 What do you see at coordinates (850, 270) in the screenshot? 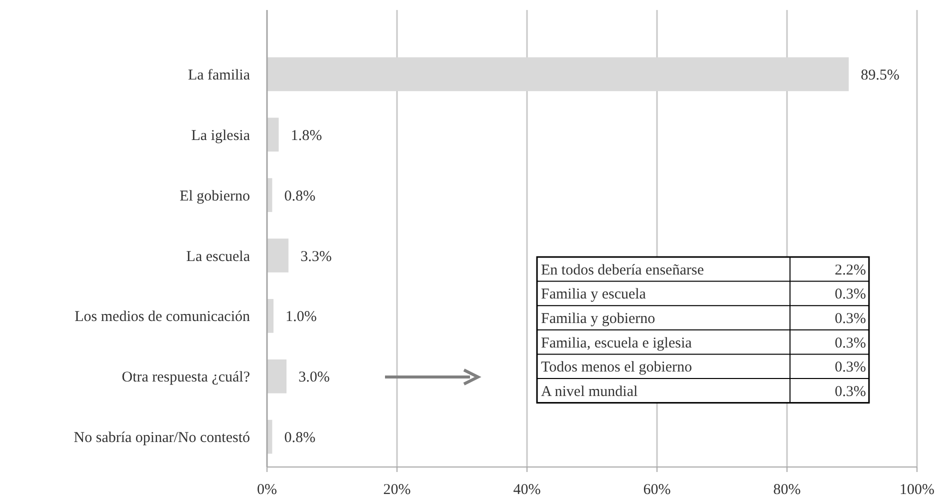
I see `text: 2.2%` at bounding box center [850, 270].